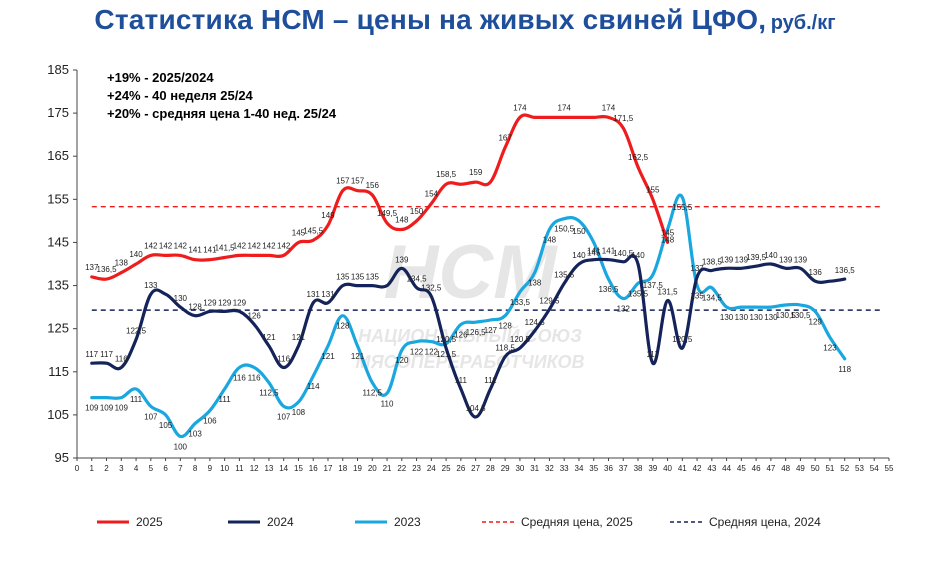 This screenshot has width=930, height=569. What do you see at coordinates (254, 468) in the screenshot?
I see `x-tick-label: 12` at bounding box center [254, 468].